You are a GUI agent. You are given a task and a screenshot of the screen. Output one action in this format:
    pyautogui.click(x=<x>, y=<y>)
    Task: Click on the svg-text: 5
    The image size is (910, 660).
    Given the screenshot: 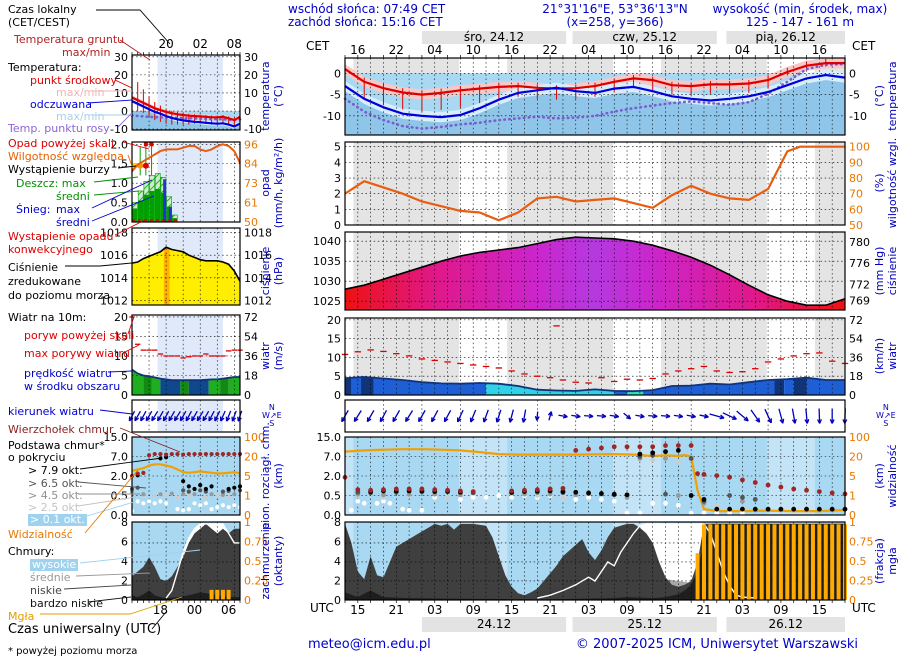 What is the action you would take?
    pyautogui.click(x=247, y=476)
    